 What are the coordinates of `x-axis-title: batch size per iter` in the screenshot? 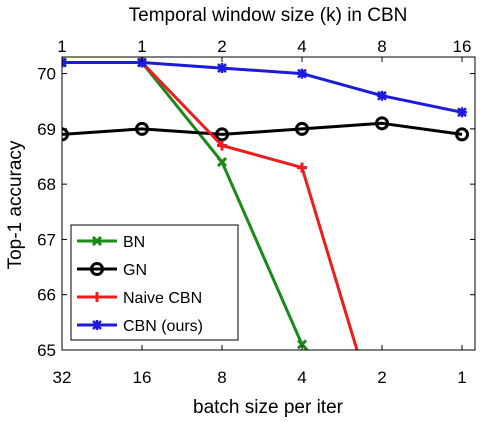 It's located at (268, 407).